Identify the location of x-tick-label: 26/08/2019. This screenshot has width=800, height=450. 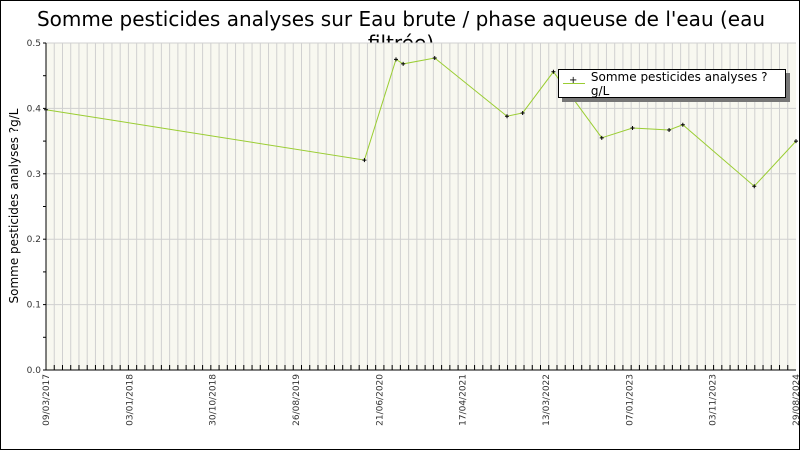
(297, 400).